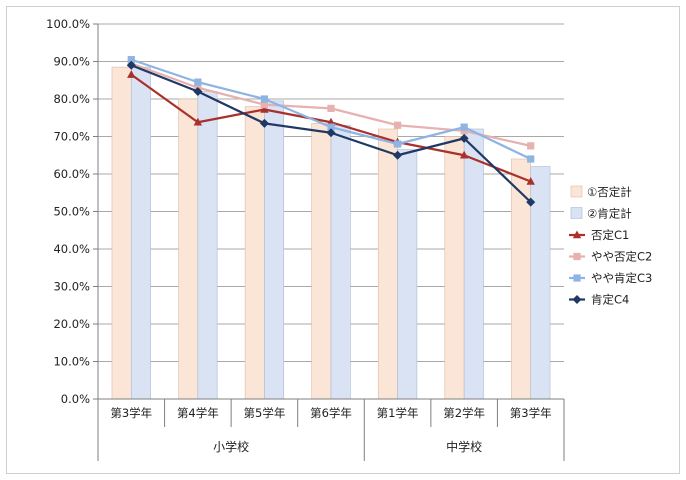  What do you see at coordinates (621, 257) in the screenshot?
I see `legend-label: やや否定C2` at bounding box center [621, 257].